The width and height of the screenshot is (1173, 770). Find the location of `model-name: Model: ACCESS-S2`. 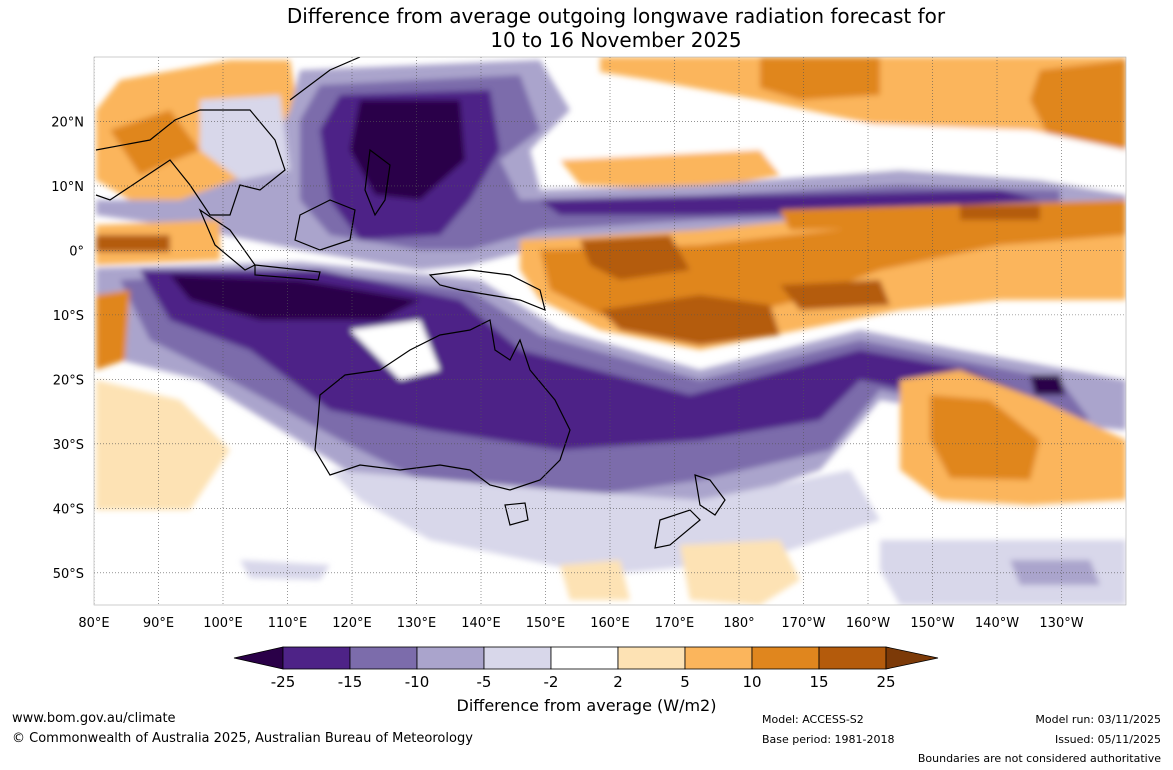

model-name: Model: ACCESS-S2 is located at coordinates (813, 719).